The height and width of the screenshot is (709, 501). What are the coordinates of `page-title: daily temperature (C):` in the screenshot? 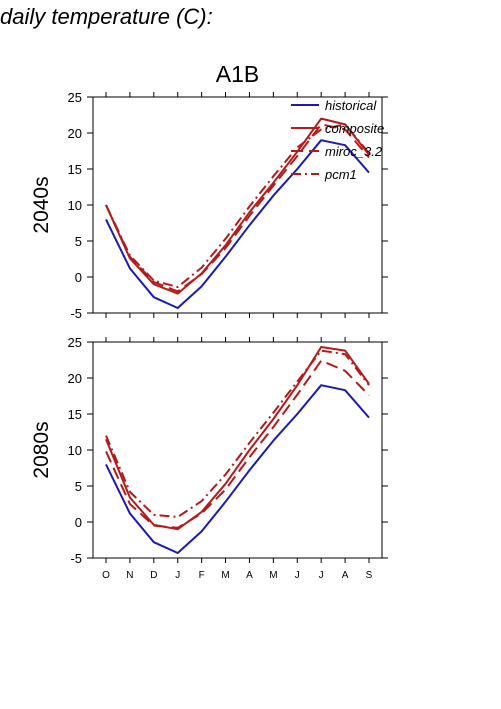 It's located at (106, 16).